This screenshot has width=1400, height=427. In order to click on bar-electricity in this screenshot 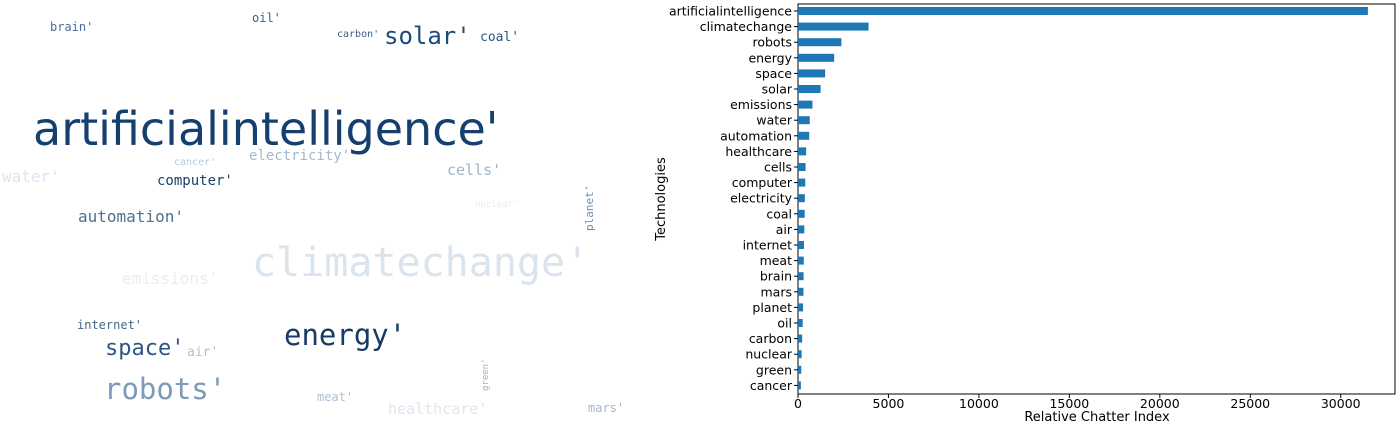, I will do `click(801, 198)`.